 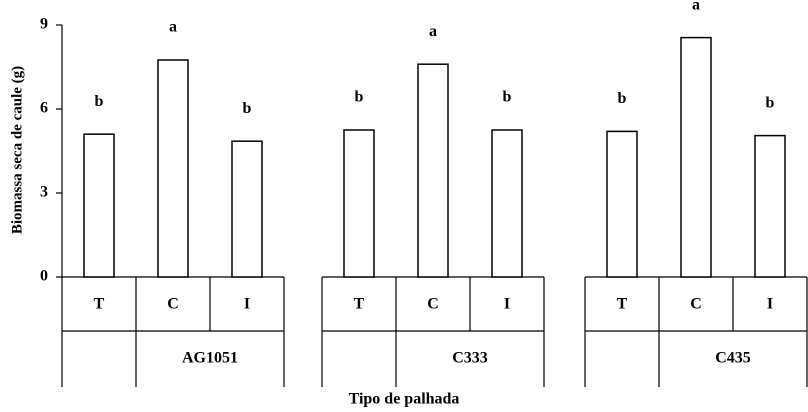 I want to click on group-label: C435, so click(x=733, y=358).